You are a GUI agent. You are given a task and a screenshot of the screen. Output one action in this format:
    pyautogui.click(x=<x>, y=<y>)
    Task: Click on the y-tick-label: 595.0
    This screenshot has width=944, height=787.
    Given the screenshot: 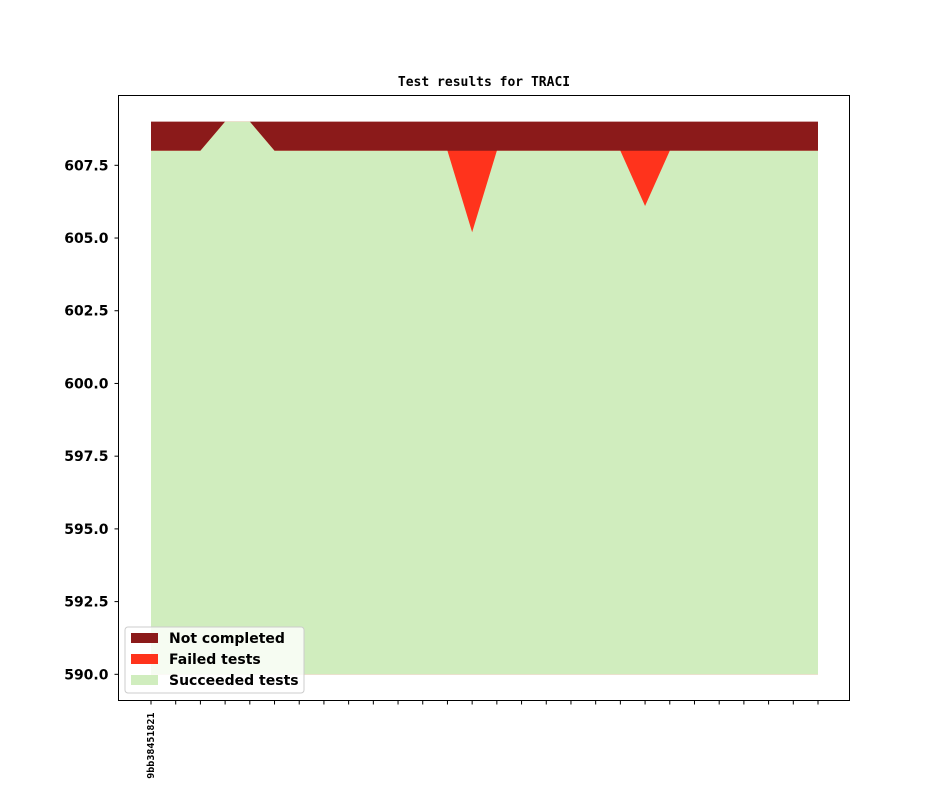 What is the action you would take?
    pyautogui.click(x=86, y=530)
    